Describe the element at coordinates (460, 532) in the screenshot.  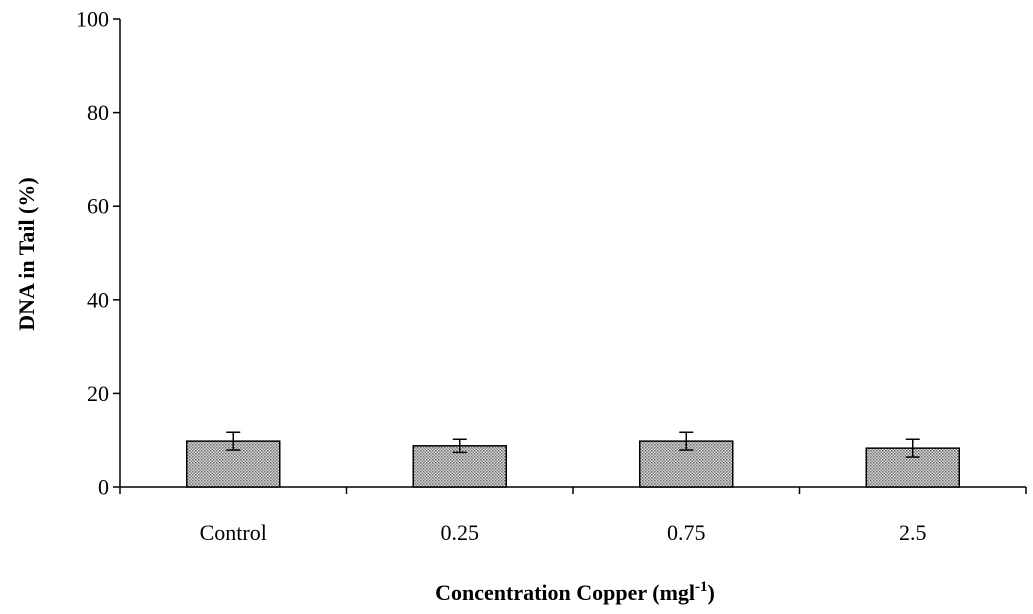
I see `x-tick-label: 0.25` at that location.